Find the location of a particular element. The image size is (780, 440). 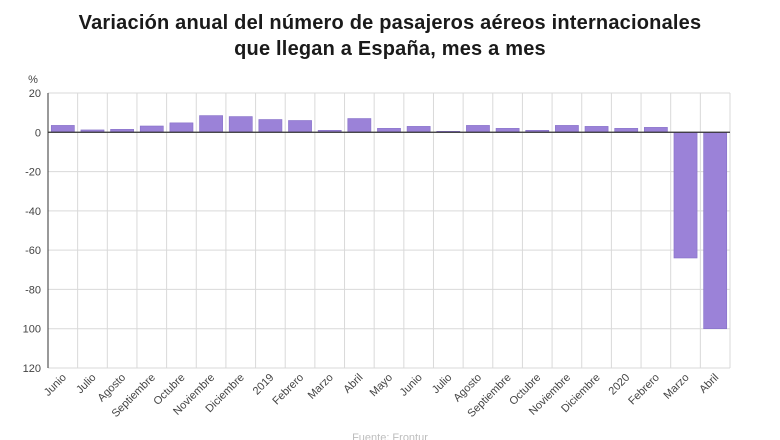

x-tick-label: Mayo is located at coordinates (382, 386).